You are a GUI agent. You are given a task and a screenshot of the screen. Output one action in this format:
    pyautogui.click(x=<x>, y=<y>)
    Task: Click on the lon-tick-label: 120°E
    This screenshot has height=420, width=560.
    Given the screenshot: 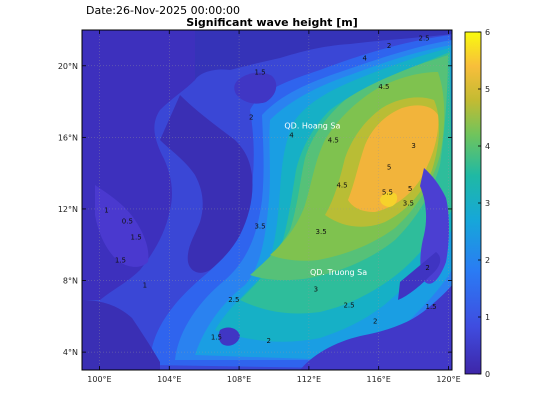 What is the action you would take?
    pyautogui.click(x=448, y=379)
    